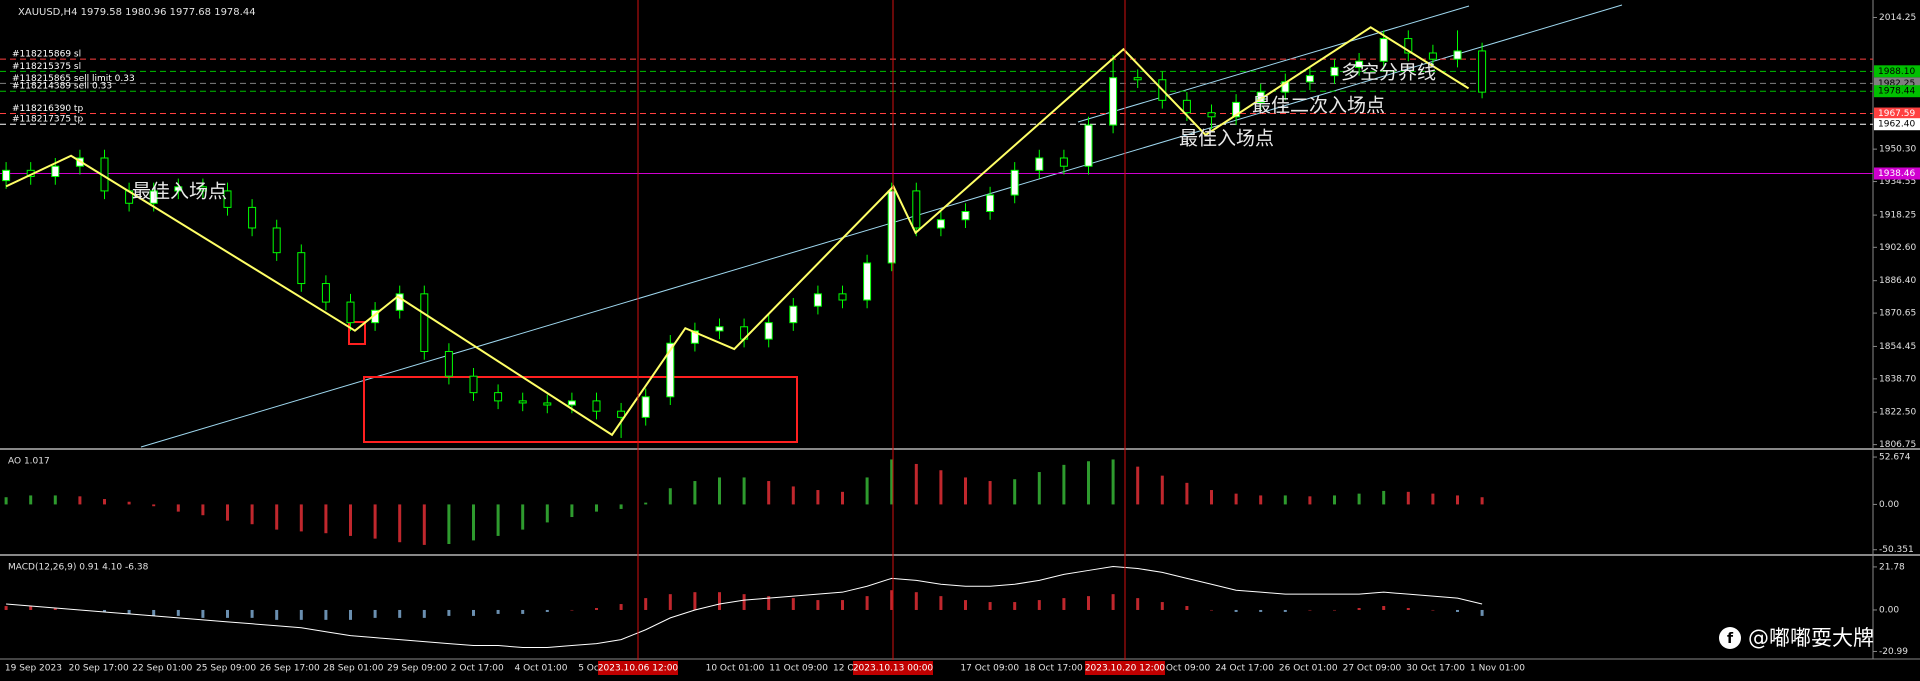 This screenshot has height=681, width=1920. What do you see at coordinates (989, 669) in the screenshot?
I see `x-tick-label: 17 Oct 09:00` at bounding box center [989, 669].